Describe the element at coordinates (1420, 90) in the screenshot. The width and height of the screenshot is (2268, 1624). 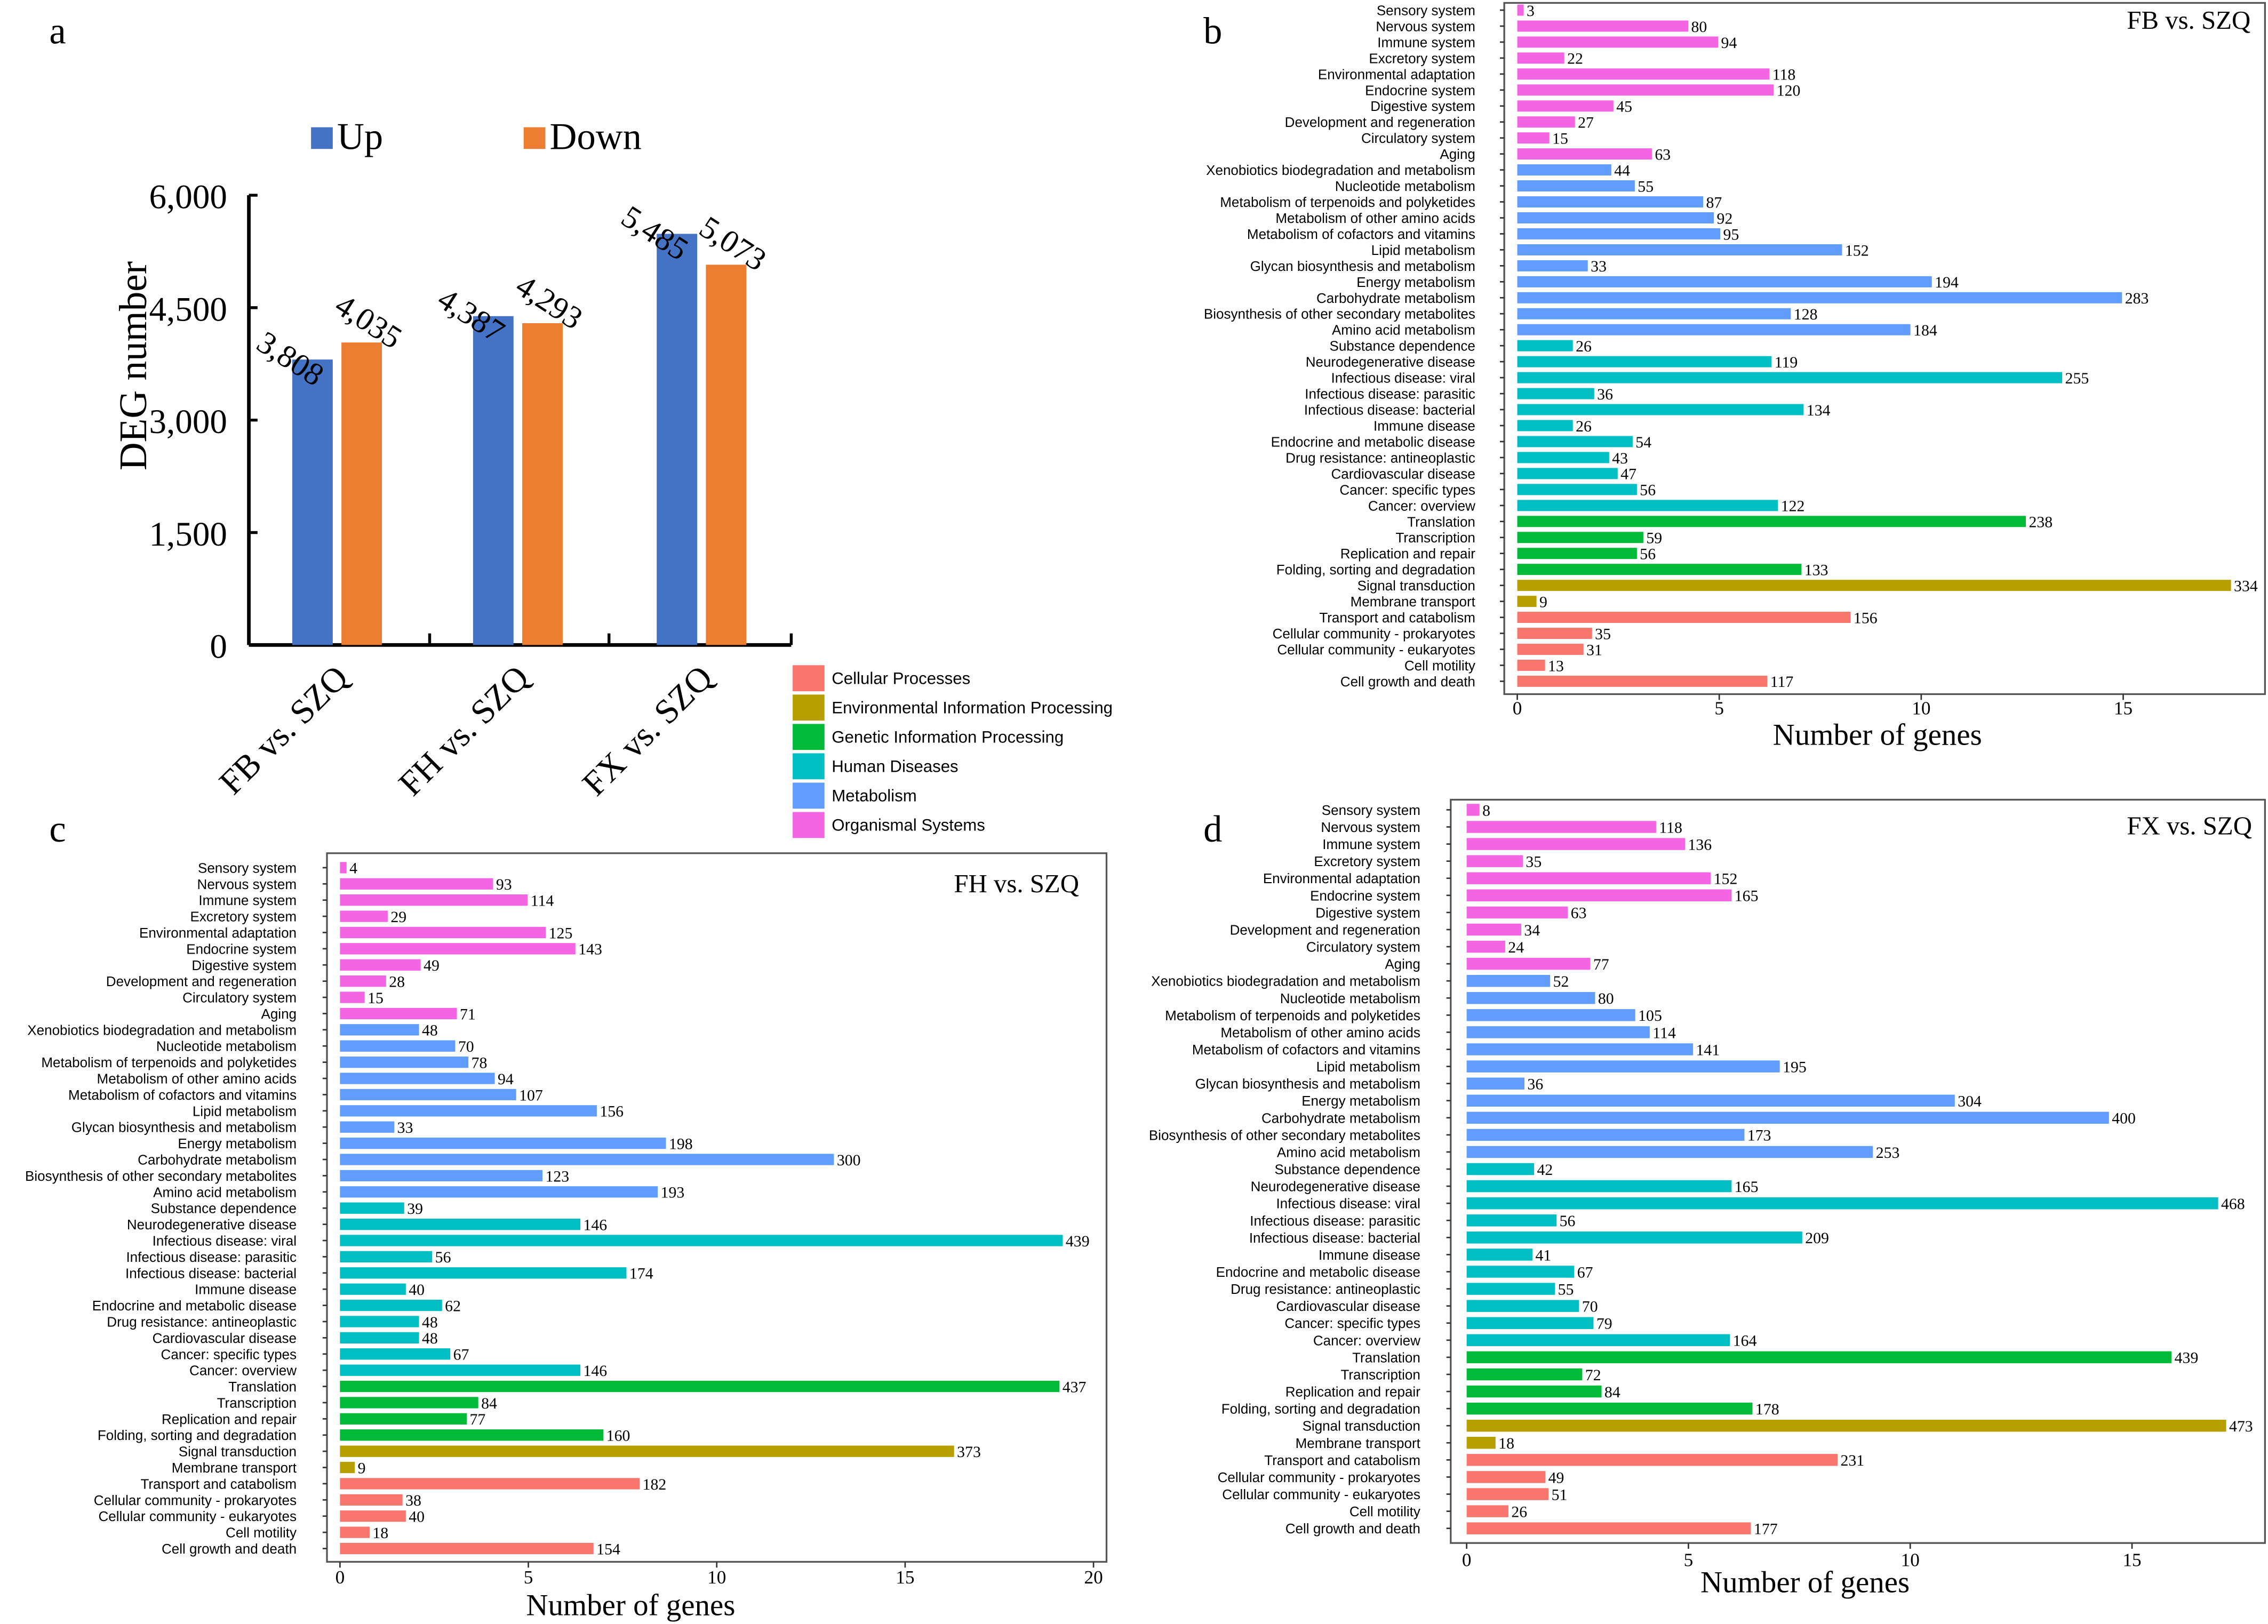
I see `pathway-label: Endocrine system` at that location.